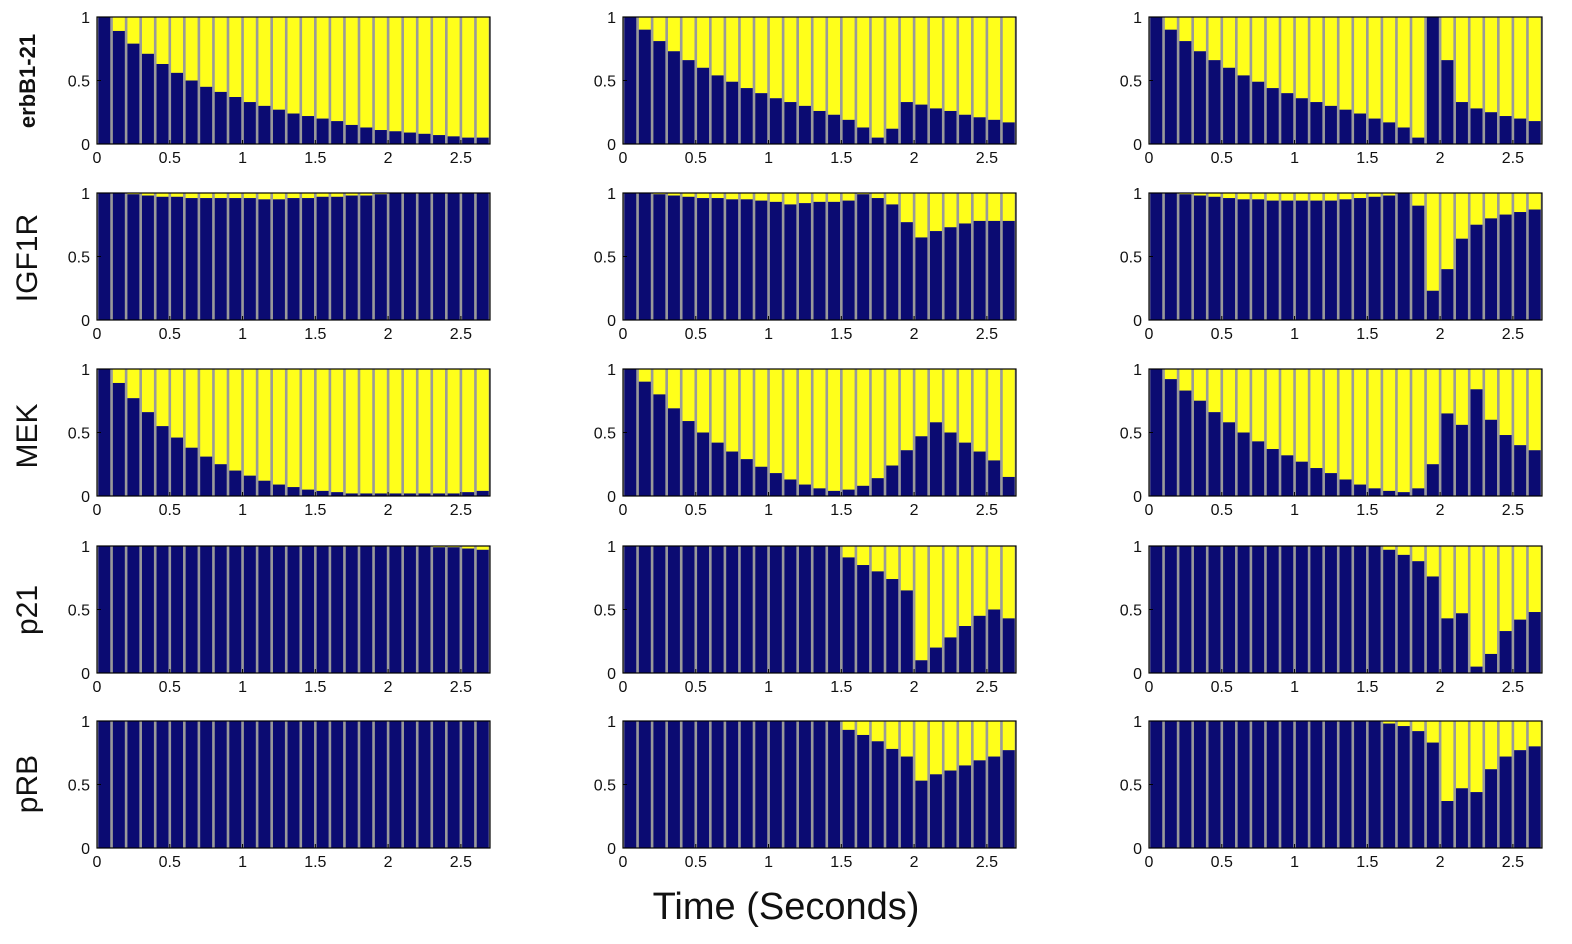 The width and height of the screenshot is (1572, 944). Describe the element at coordinates (1331, 617) in the screenshot. I see `panel-4-3: 0 0.5 1 0 0.5 1 1.5 2 2.5` at that location.